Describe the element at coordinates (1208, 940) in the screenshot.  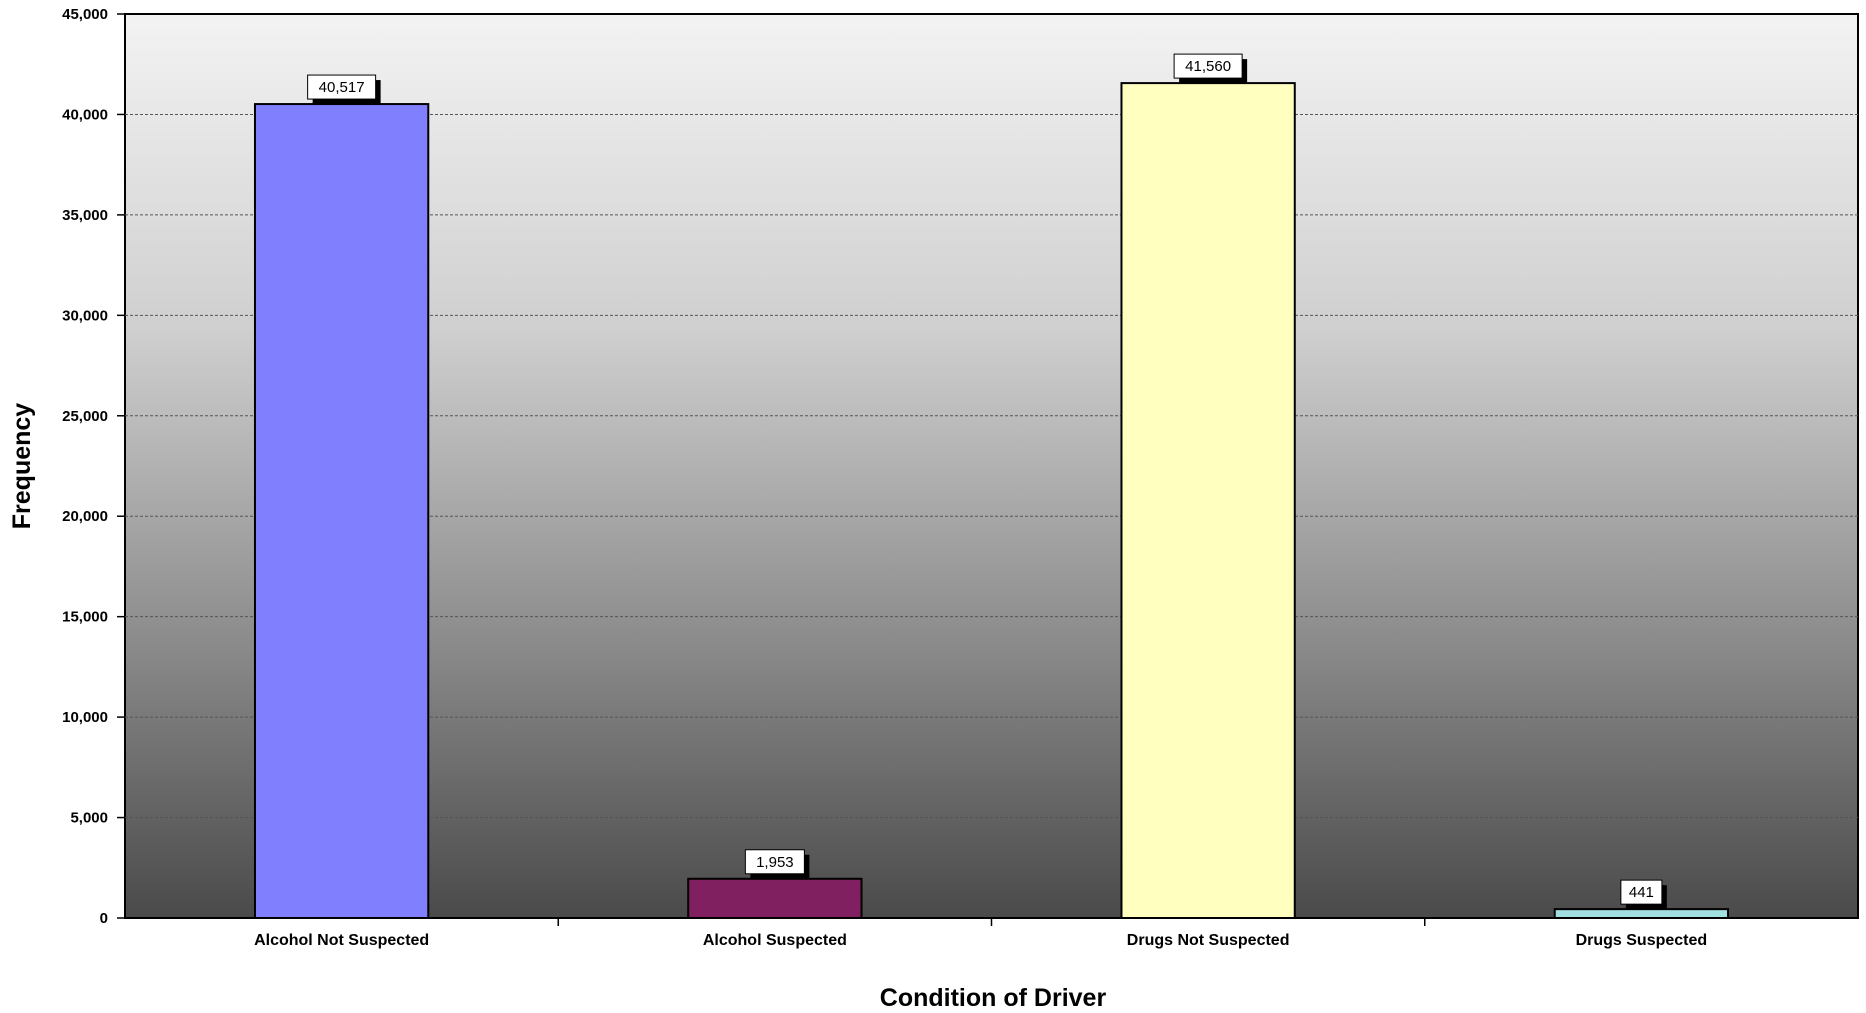
I see `x-tick-label: Drugs Not Suspected` at that location.